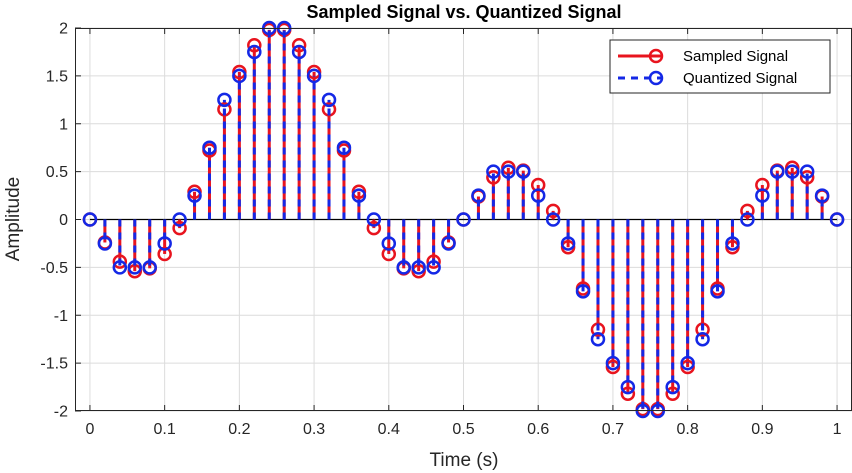 This screenshot has height=473, width=852. Describe the element at coordinates (538, 429) in the screenshot. I see `x-tick-label: 0.6` at that location.